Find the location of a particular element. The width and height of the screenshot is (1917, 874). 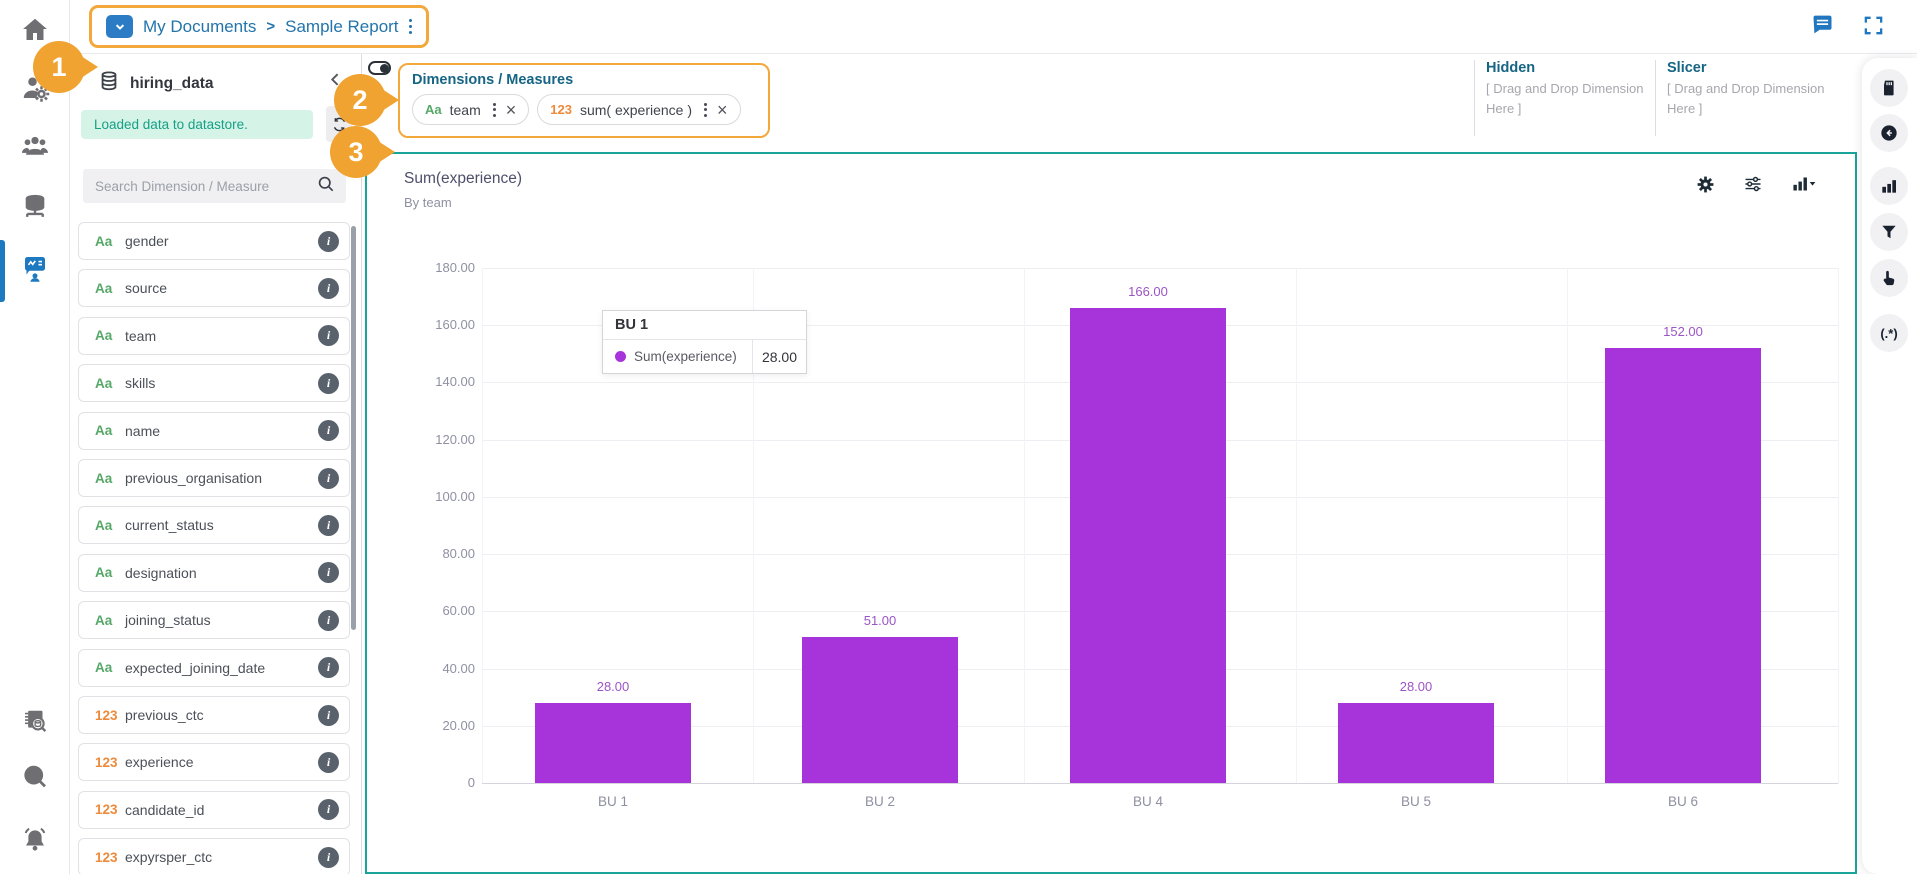

field-item-expyrsper_ctc: 123 expyrsper_ctc i is located at coordinates (214, 856).